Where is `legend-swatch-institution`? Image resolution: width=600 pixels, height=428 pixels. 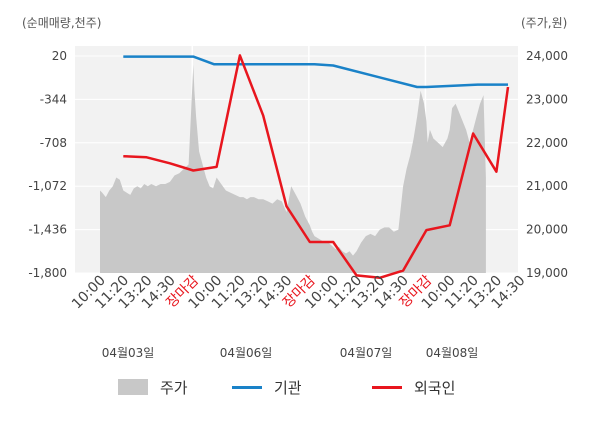 legend-swatch-institution is located at coordinates (247, 387).